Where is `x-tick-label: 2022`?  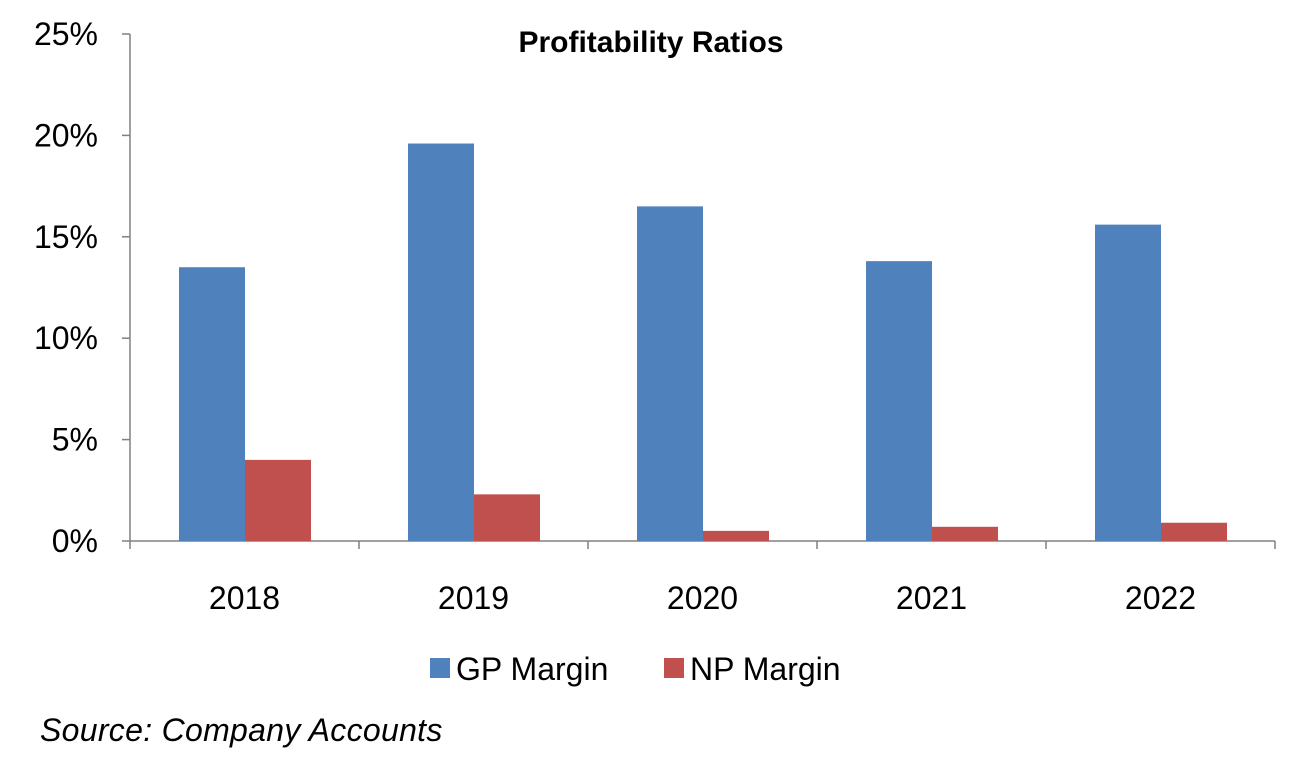 x-tick-label: 2022 is located at coordinates (1160, 598).